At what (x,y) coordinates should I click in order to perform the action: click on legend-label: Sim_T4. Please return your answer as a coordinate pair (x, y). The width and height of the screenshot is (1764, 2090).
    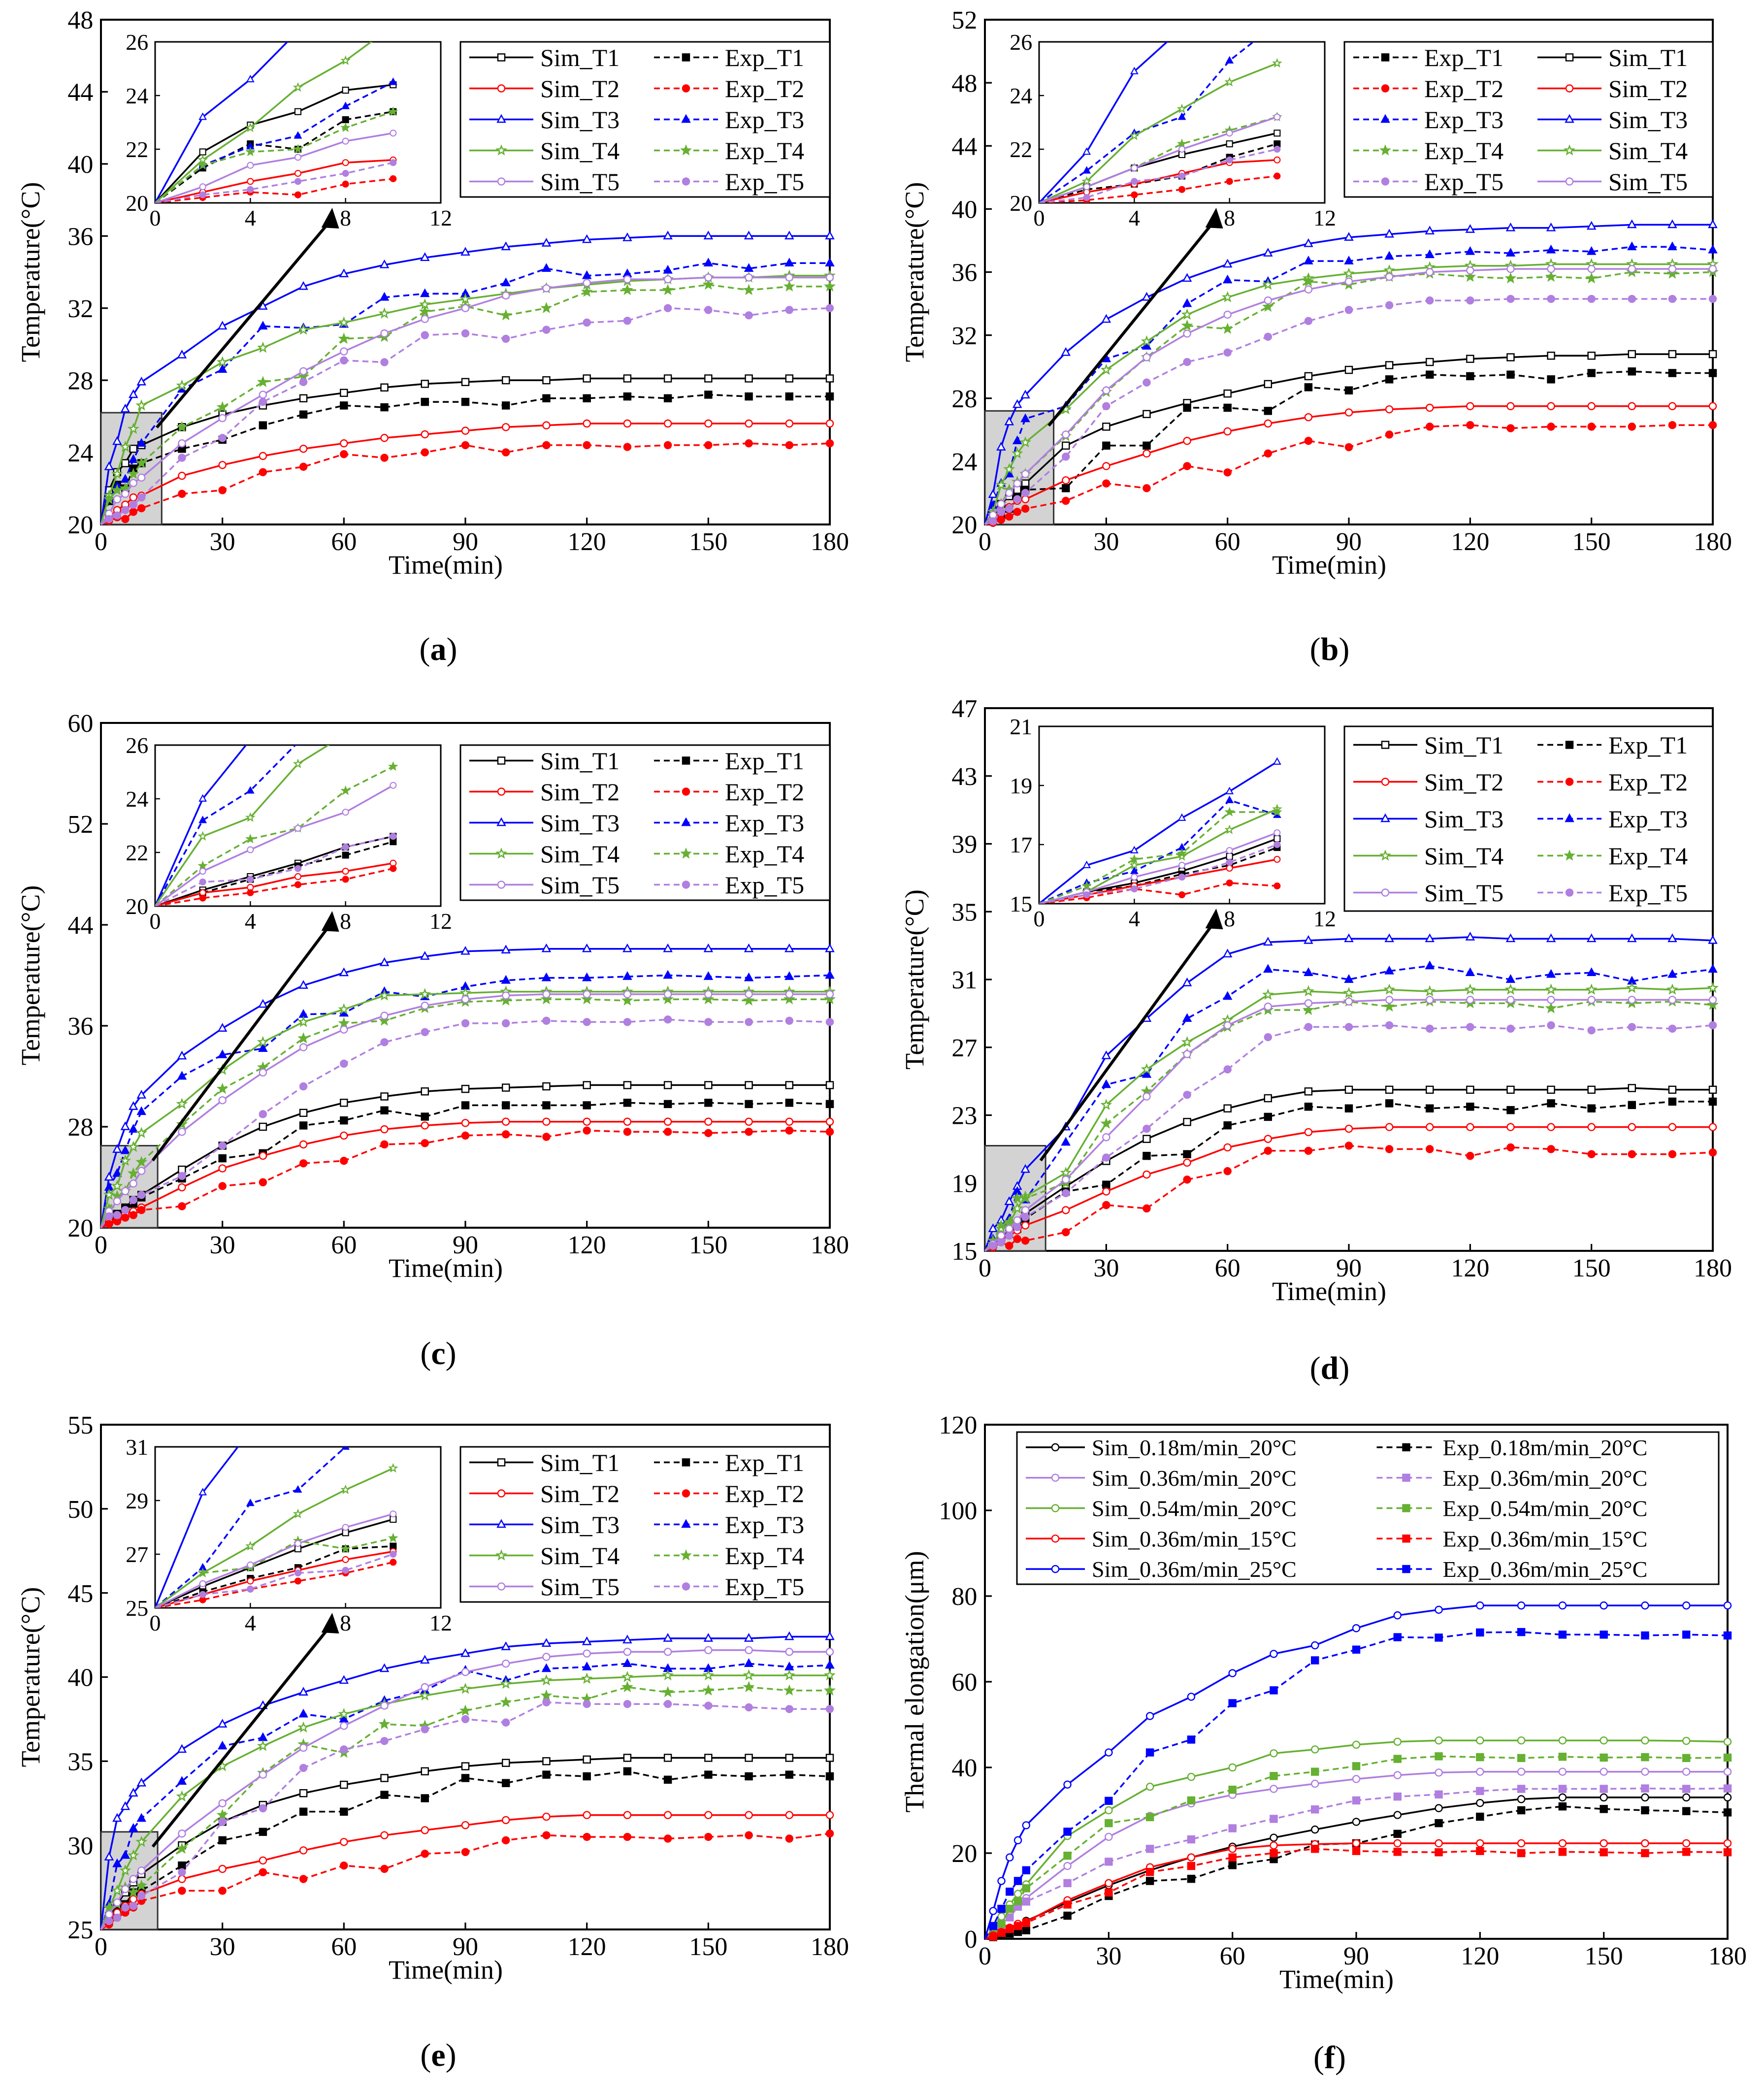
    Looking at the image, I should click on (580, 854).